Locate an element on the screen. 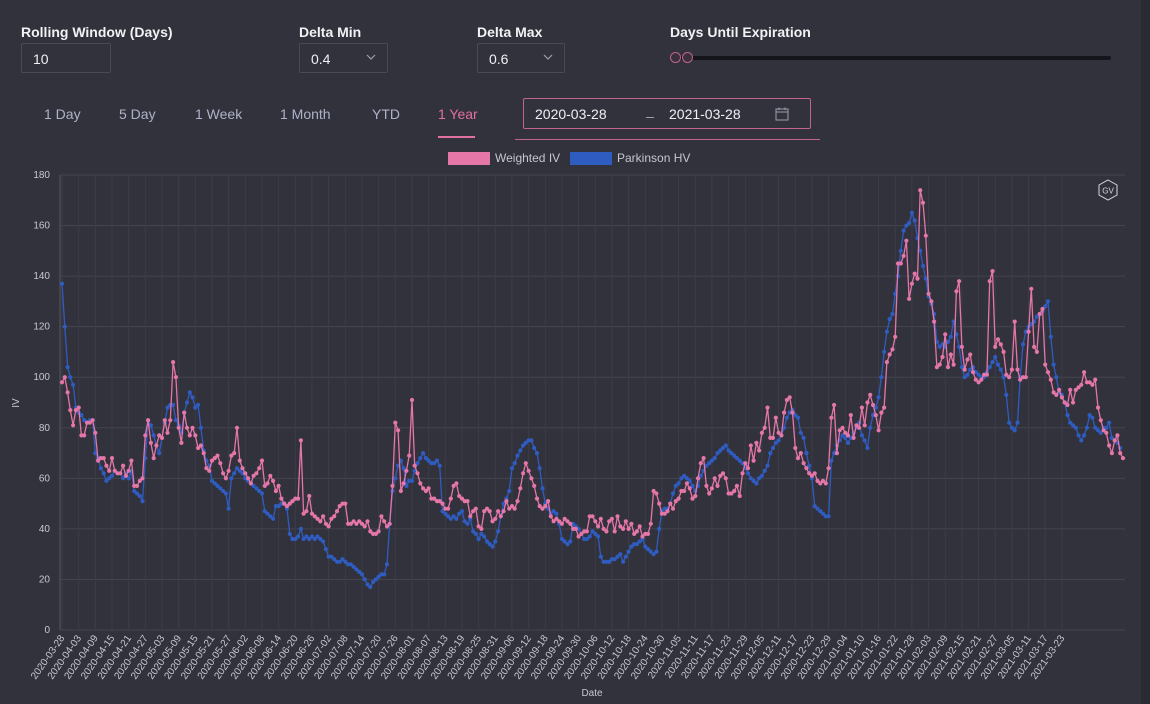 The image size is (1150, 704). tab-1-month: 1 Month is located at coordinates (305, 114).